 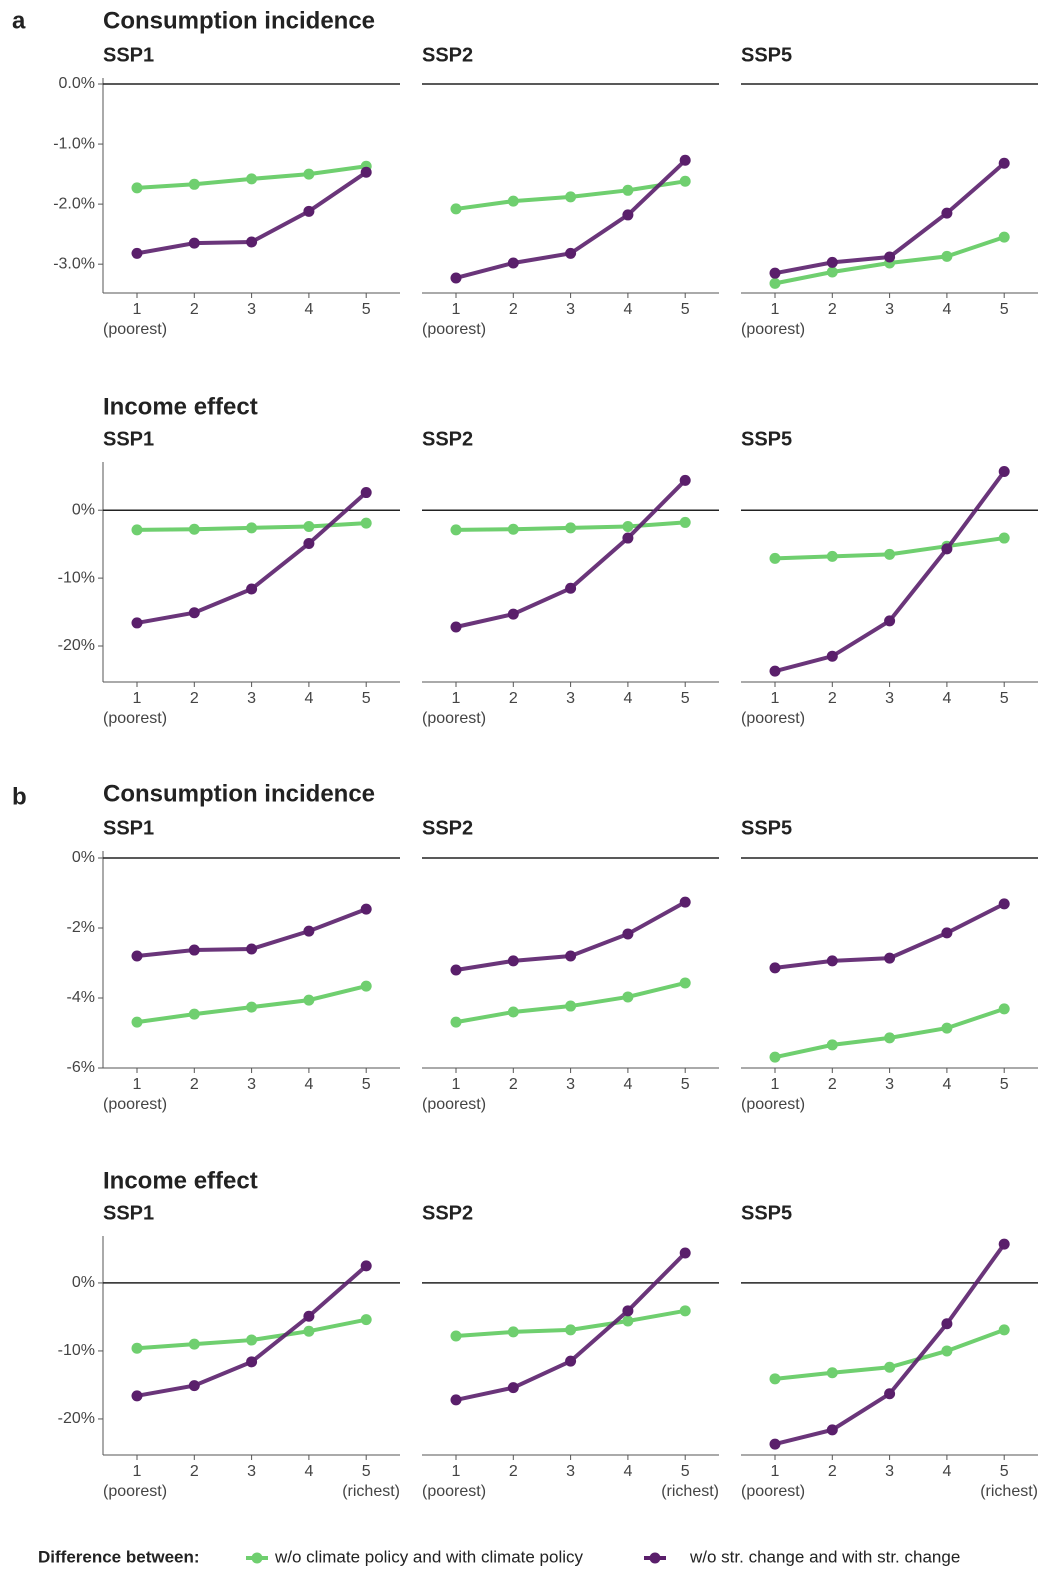 What do you see at coordinates (77, 83) in the screenshot?
I see `y-tick-label: 0.0%` at bounding box center [77, 83].